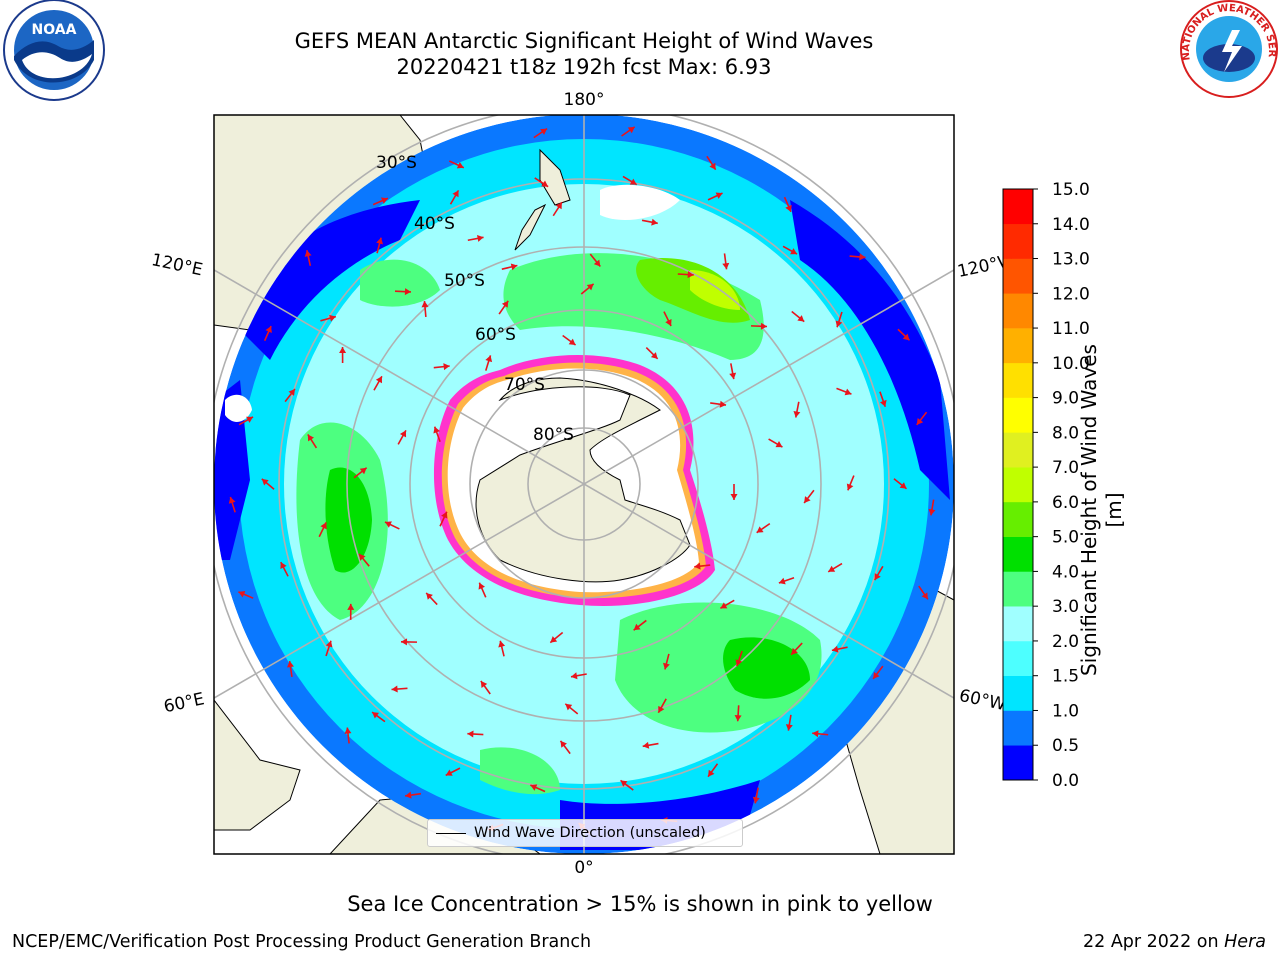 The height and width of the screenshot is (960, 1280). What do you see at coordinates (184, 703) in the screenshot?
I see `lon-label-60e: 60°E` at bounding box center [184, 703].